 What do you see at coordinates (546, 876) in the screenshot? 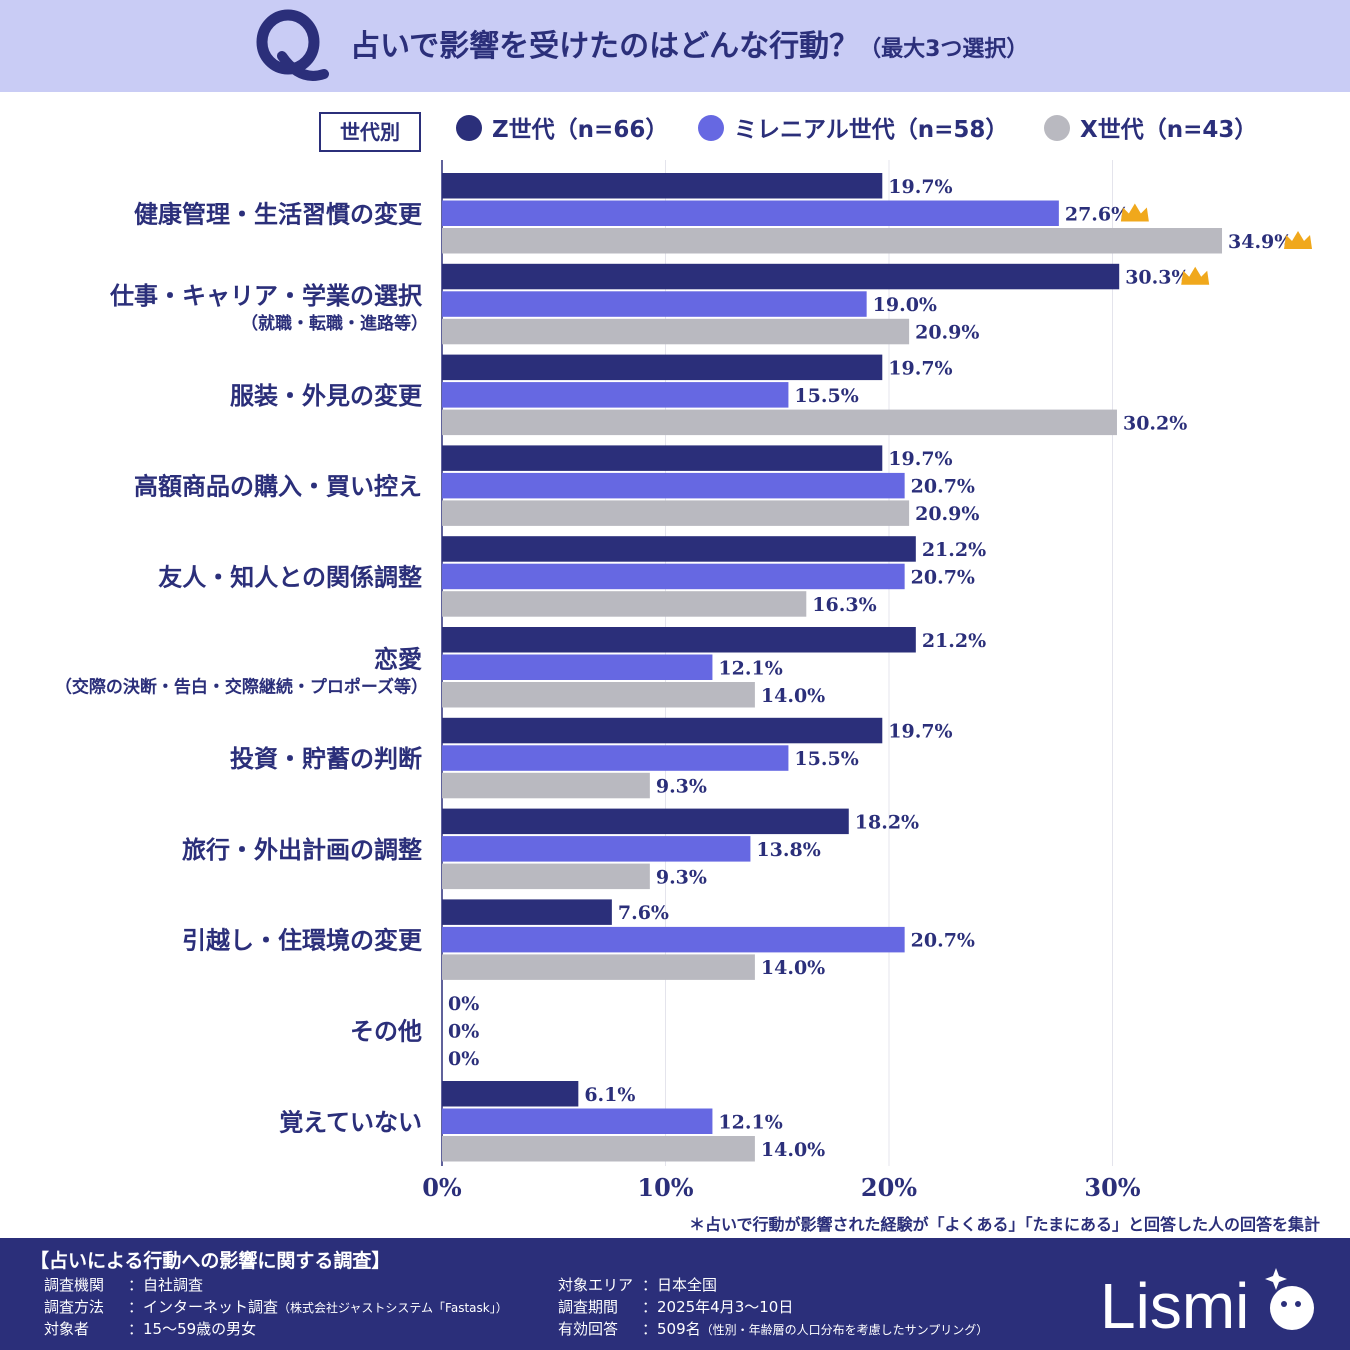
I see `bar-s2-c7` at bounding box center [546, 876].